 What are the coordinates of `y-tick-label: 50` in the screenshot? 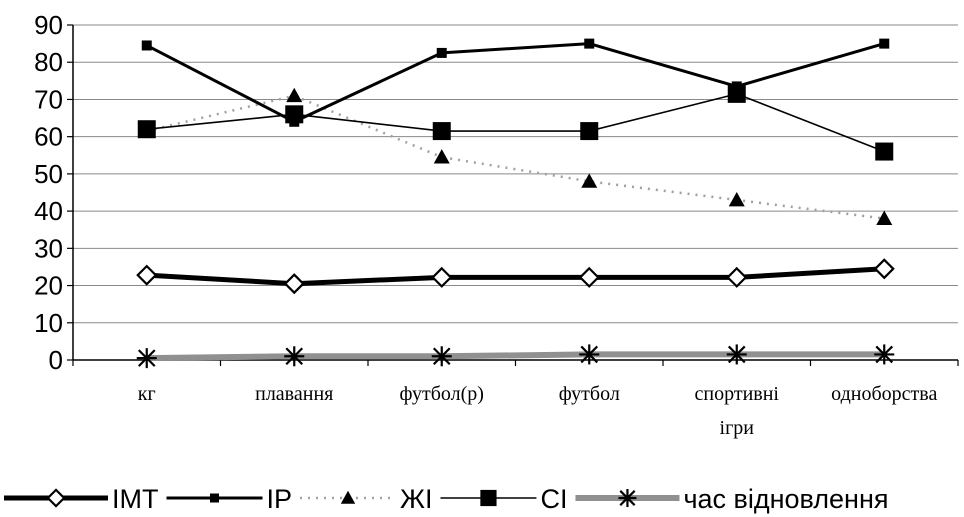 It's located at (48, 174).